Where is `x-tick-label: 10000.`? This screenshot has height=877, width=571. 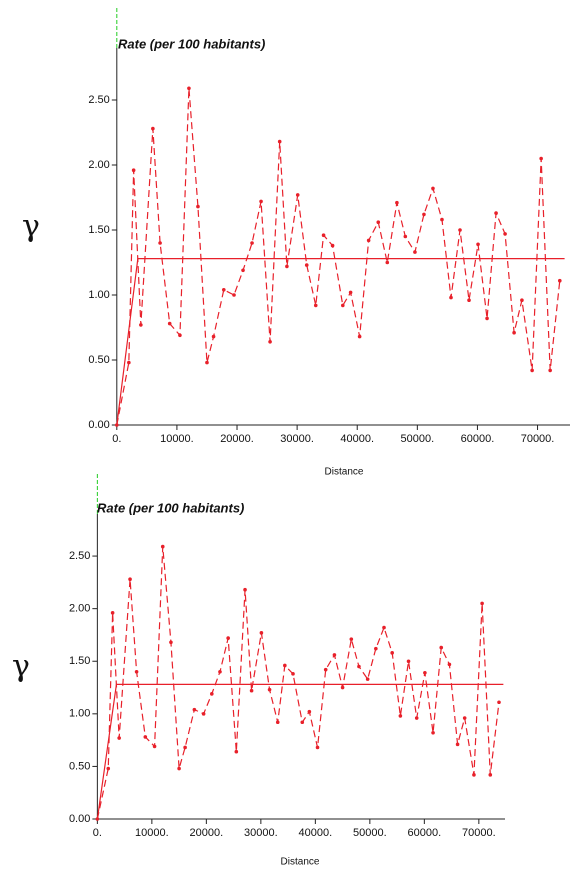 x-tick-label: 10000. is located at coordinates (152, 833).